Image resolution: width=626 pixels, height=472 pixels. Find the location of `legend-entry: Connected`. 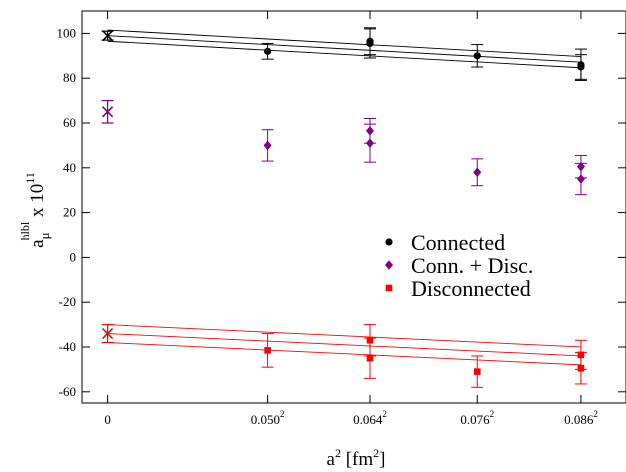

legend-entry: Connected is located at coordinates (445, 242).